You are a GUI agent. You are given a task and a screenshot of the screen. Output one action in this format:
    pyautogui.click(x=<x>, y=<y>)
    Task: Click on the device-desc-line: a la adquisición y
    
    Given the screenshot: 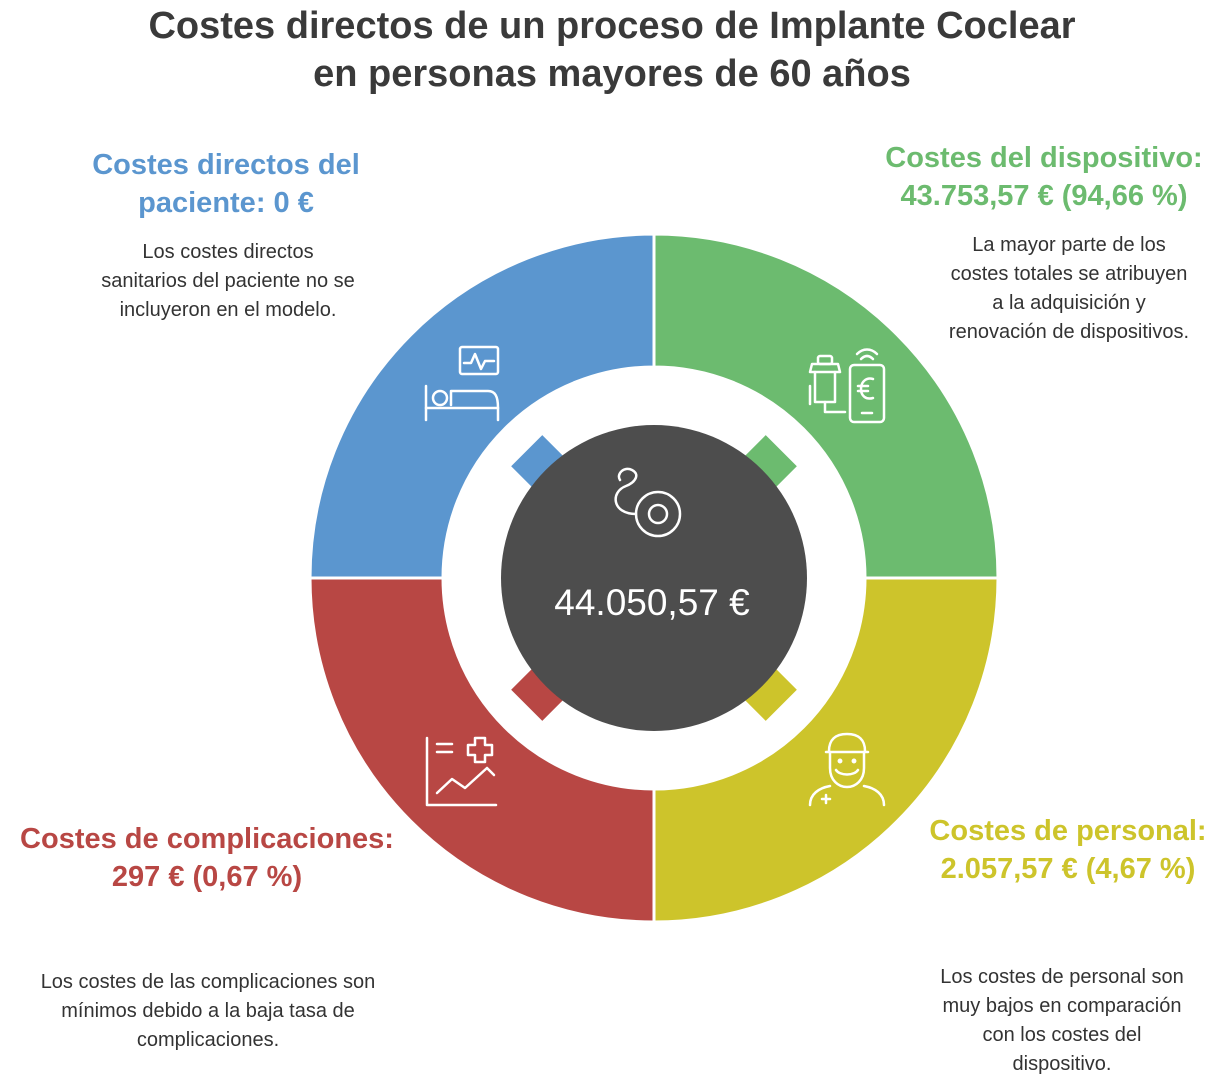 What is the action you would take?
    pyautogui.click(x=1069, y=303)
    